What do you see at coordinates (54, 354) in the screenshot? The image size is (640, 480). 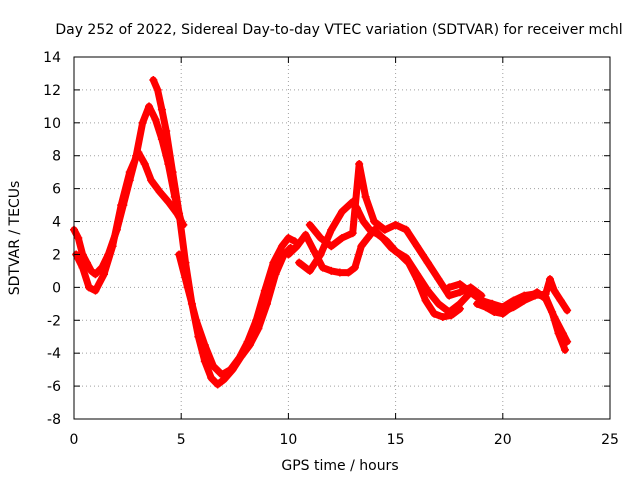 I see `y-tick-label: -4` at bounding box center [54, 354].